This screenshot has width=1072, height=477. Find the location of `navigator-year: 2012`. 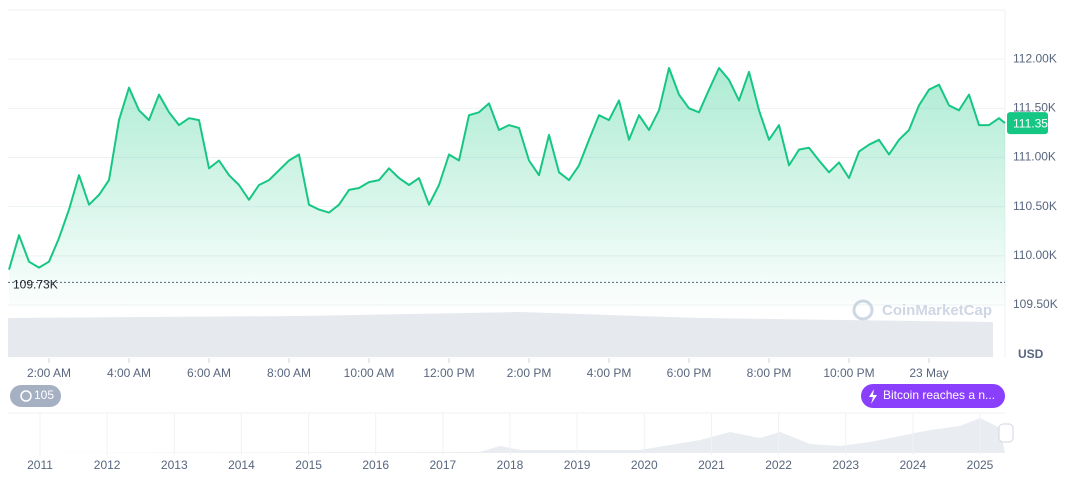

navigator-year: 2012 is located at coordinates (107, 465).